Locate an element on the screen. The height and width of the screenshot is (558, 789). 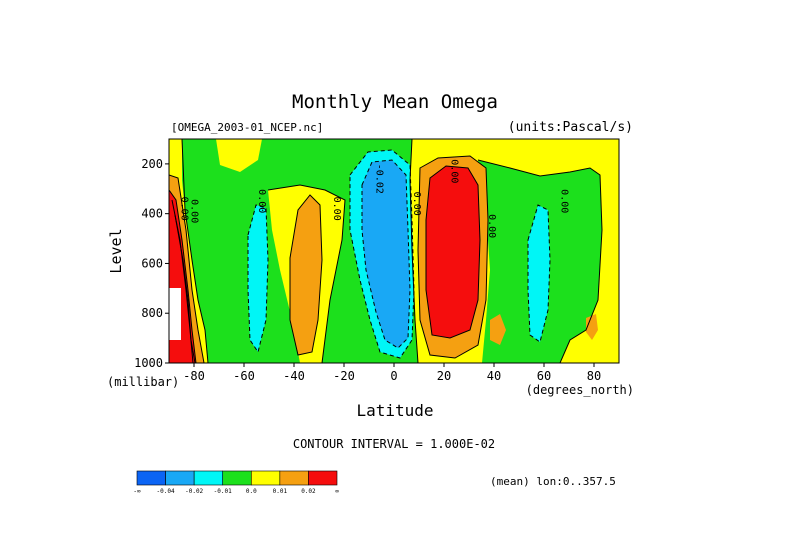
x-tick-label: -60 is located at coordinates (244, 376).